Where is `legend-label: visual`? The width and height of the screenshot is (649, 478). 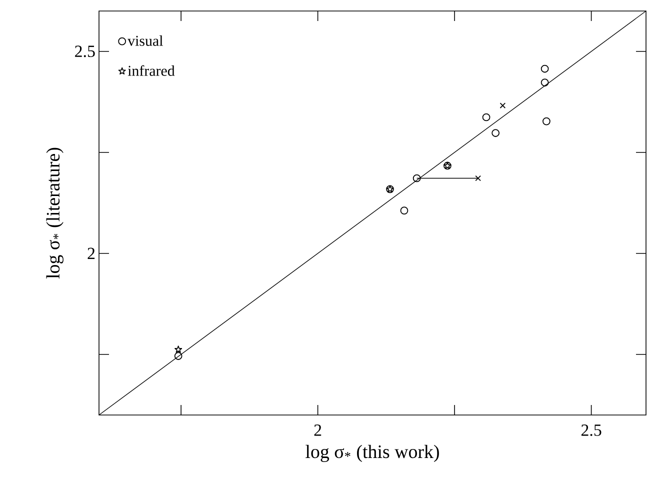 legend-label: visual is located at coordinates (145, 40).